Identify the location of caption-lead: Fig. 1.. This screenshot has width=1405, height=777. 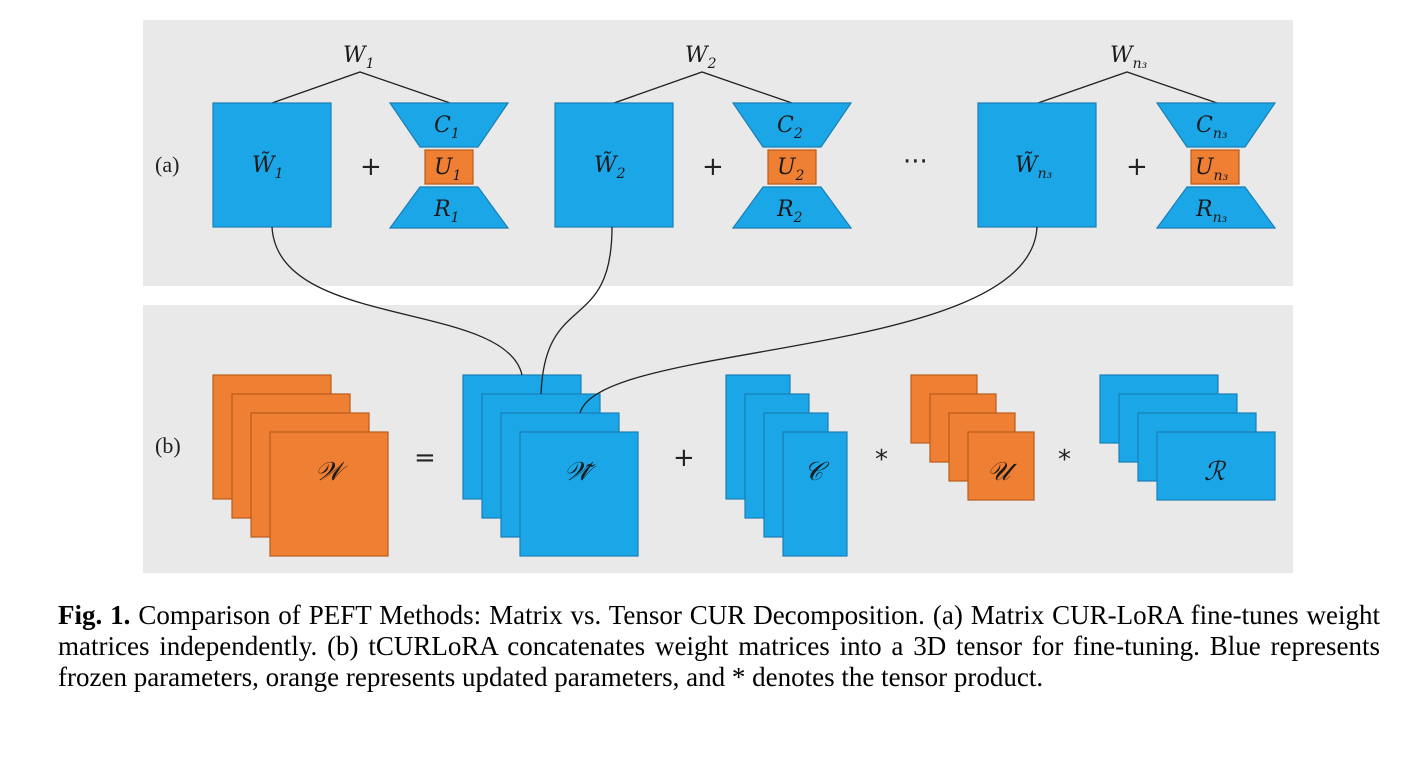
(94, 615).